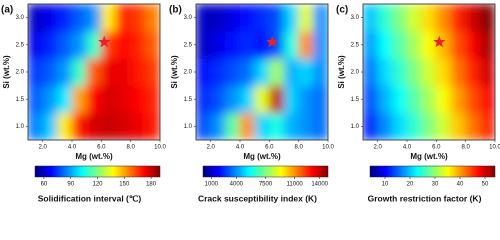 The image size is (500, 240). I want to click on colorbar-tick-label: 40, so click(460, 185).